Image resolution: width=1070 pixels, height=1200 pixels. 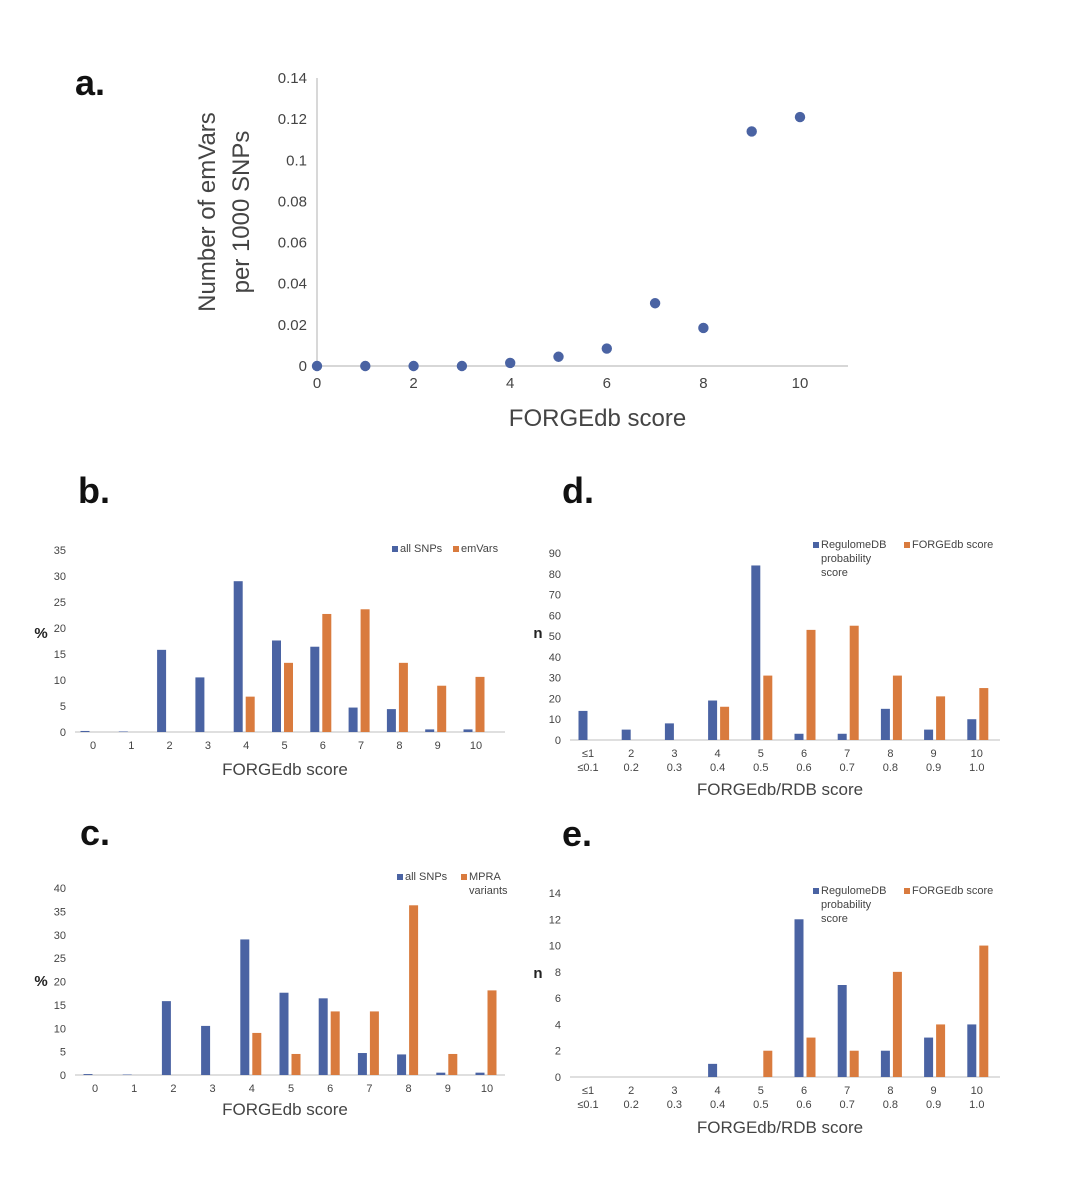 I want to click on panel-c-x-tick-label: 3, so click(x=213, y=1089).